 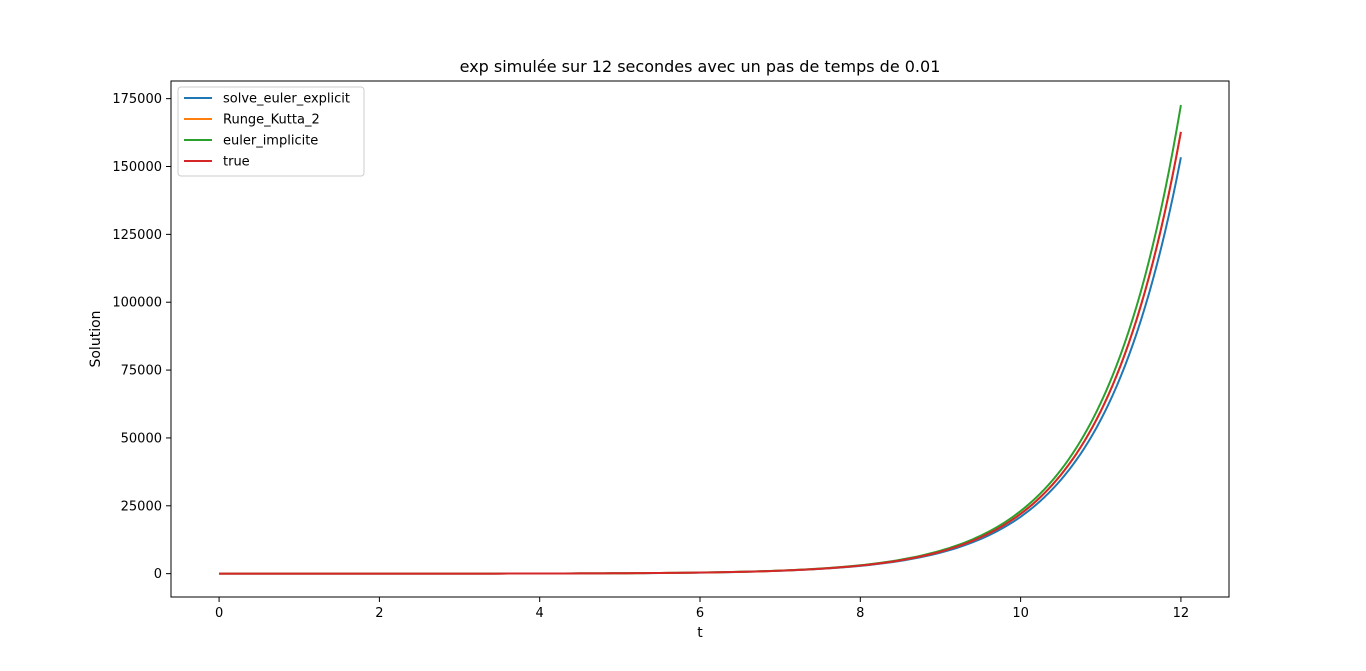 What do you see at coordinates (236, 162) in the screenshot?
I see `legend-entry-label: true` at bounding box center [236, 162].